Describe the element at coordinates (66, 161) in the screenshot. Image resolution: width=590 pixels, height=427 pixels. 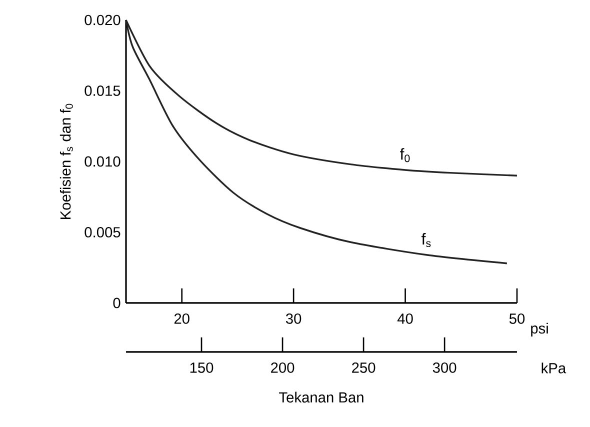
I see `y-axis-title: Koefisien f$_{s}$ dan f$_{0}$` at that location.